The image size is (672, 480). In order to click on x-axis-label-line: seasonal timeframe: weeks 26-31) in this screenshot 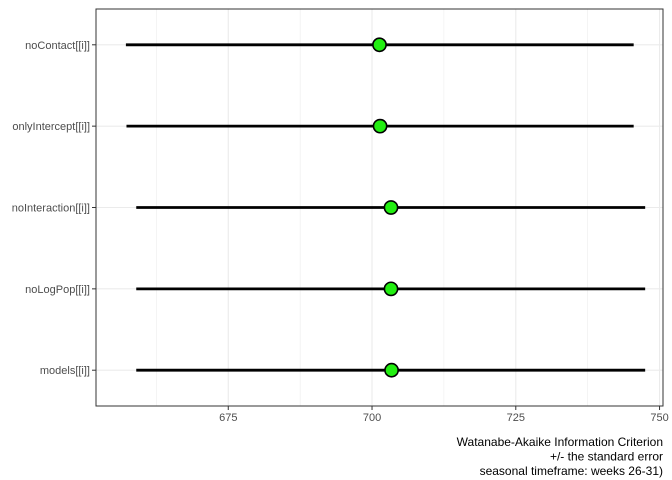, I will do `click(571, 471)`.